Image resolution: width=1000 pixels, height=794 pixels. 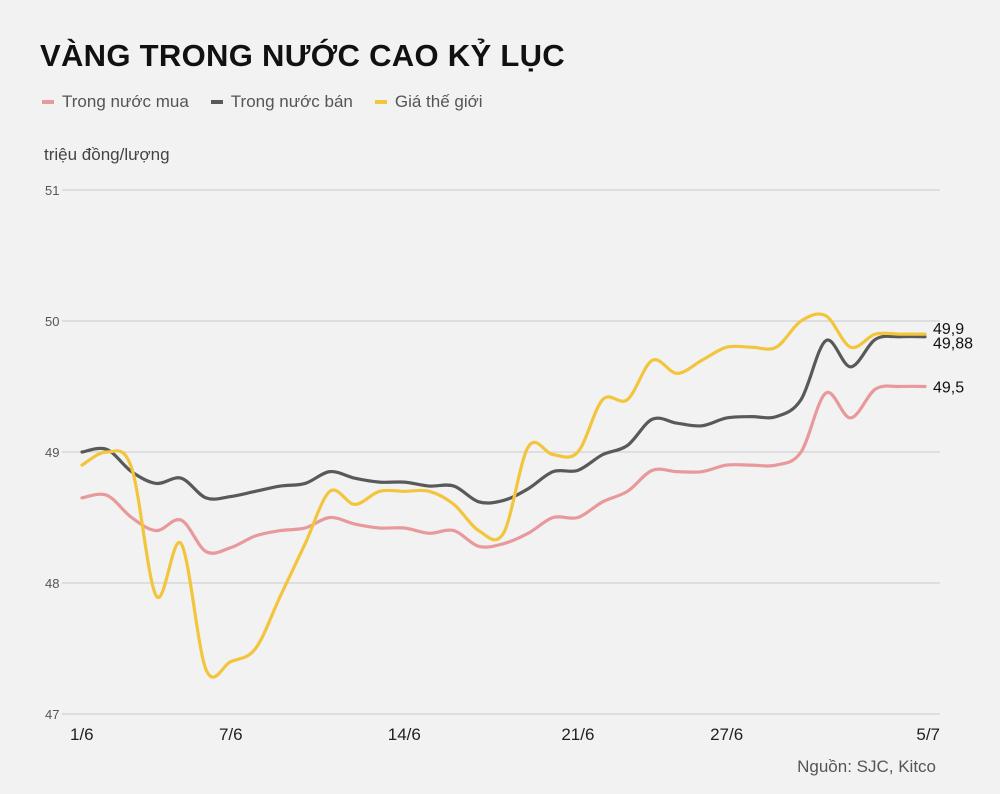 I want to click on y-tick-label: 50, so click(x=52, y=321).